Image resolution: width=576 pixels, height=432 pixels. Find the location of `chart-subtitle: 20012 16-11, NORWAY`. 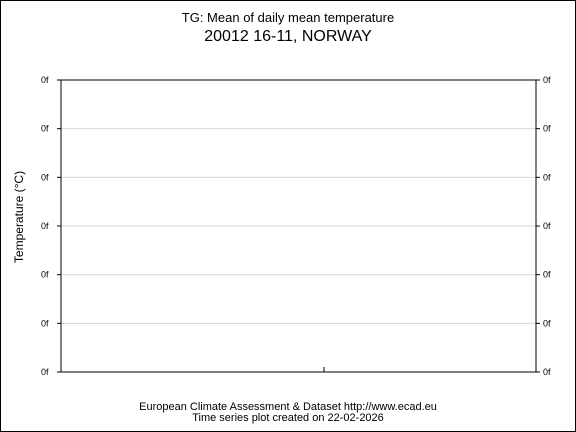

chart-subtitle: 20012 16-11, NORWAY is located at coordinates (288, 36).